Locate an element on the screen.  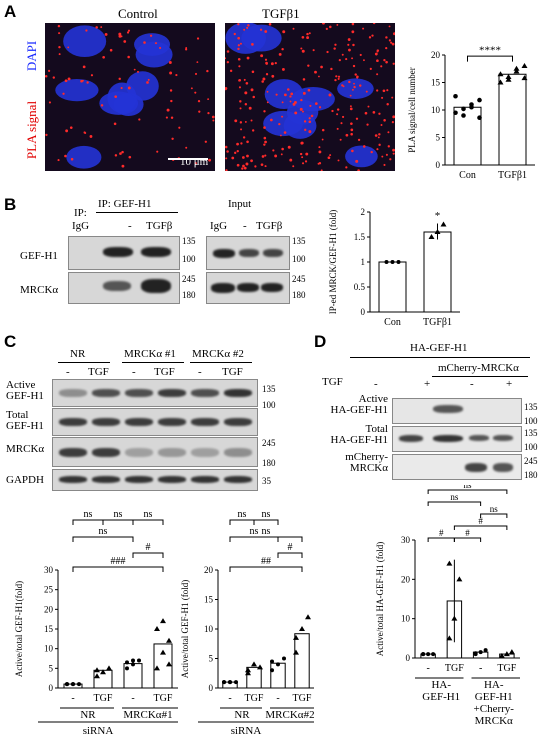
bar is located at coordinates (437, 272).